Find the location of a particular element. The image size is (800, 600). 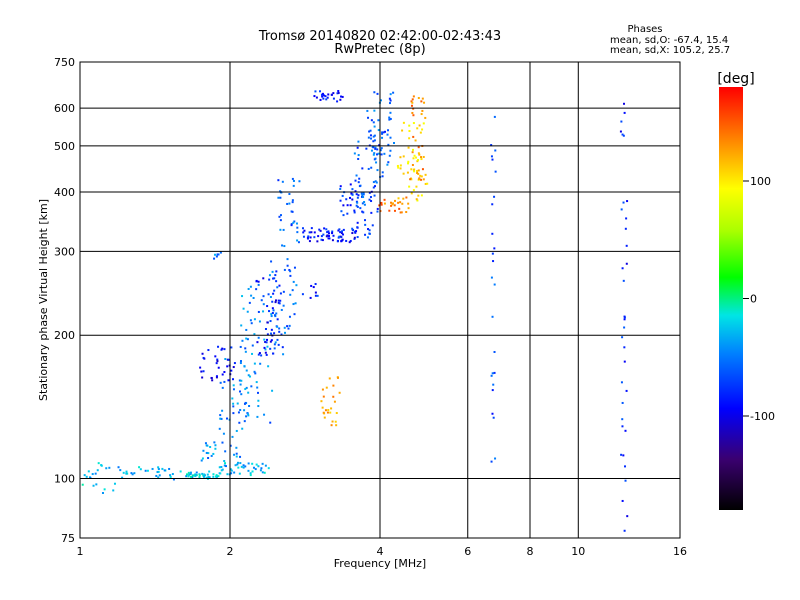

legend-line-o: mean, sd,O: -67.4, 15.4 is located at coordinates (669, 40).